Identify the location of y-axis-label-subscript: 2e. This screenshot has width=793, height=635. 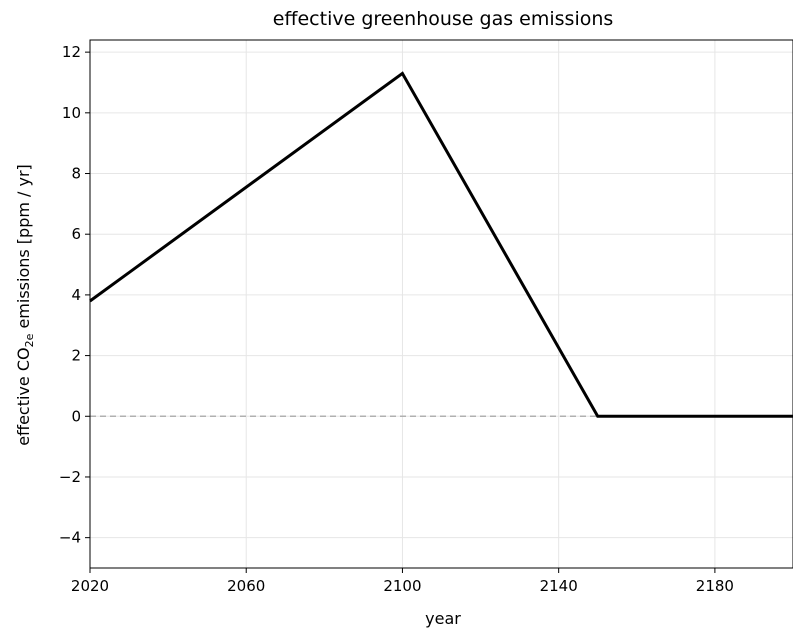
(29, 340).